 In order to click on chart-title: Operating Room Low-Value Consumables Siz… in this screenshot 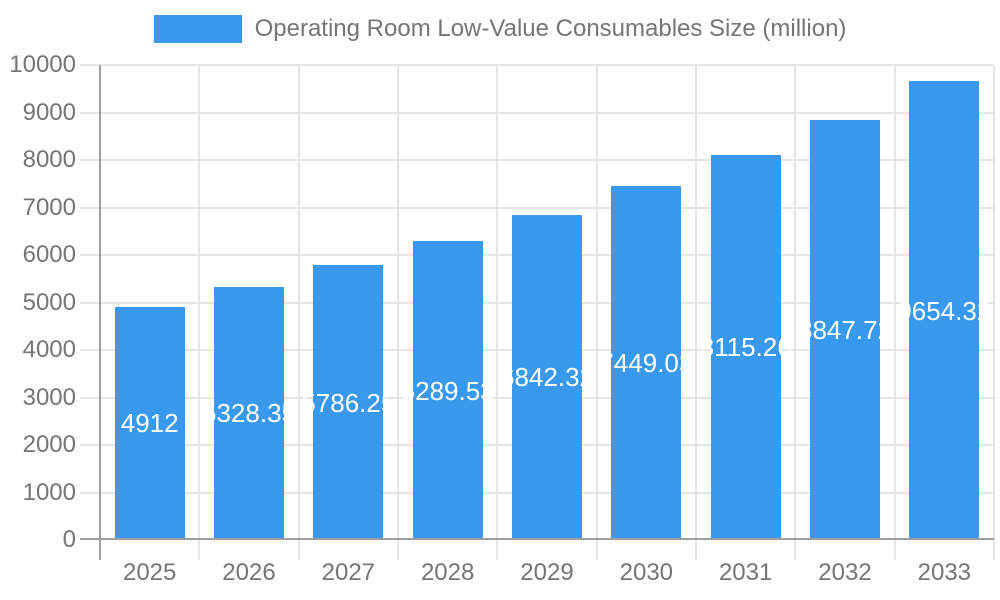, I will do `click(550, 28)`.